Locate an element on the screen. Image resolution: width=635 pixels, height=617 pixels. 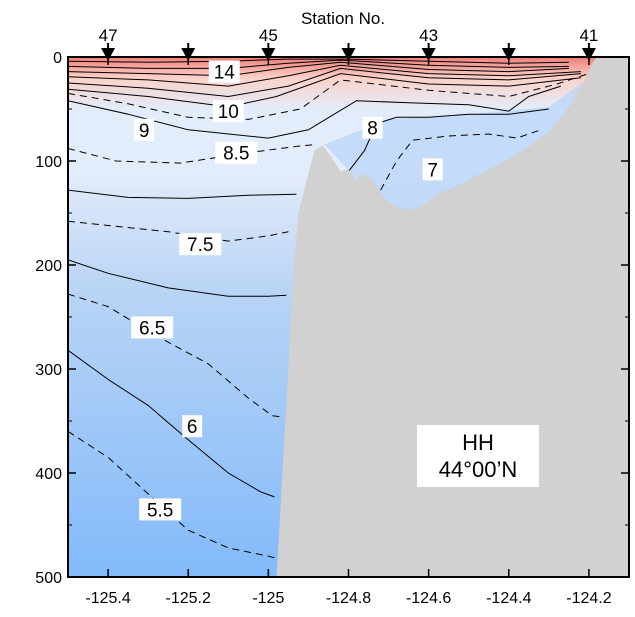
x-tick-label: -124.4 is located at coordinates (508, 598).